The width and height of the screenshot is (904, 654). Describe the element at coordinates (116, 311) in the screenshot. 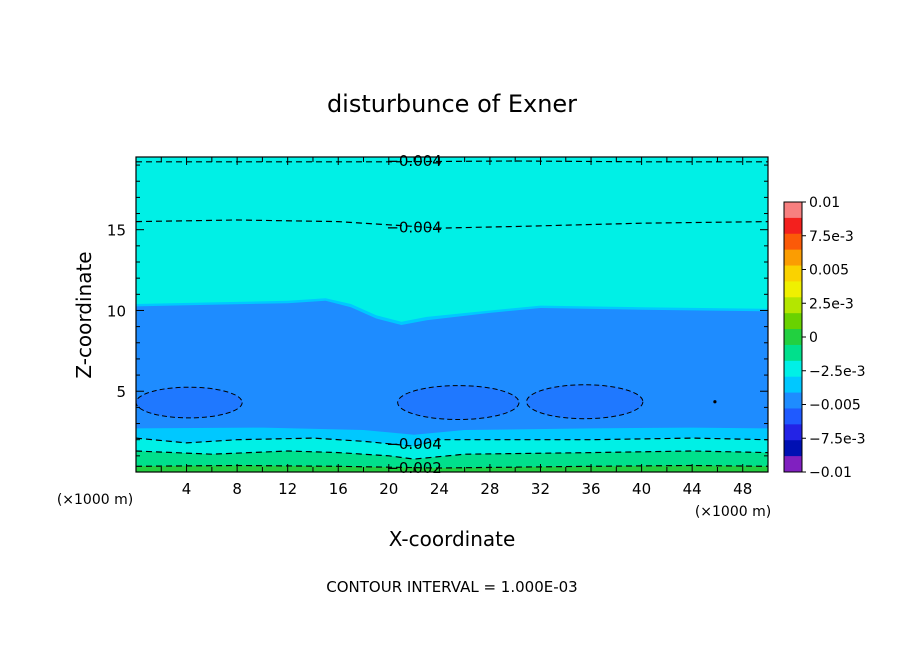

I see `y-tick-label: 10` at that location.